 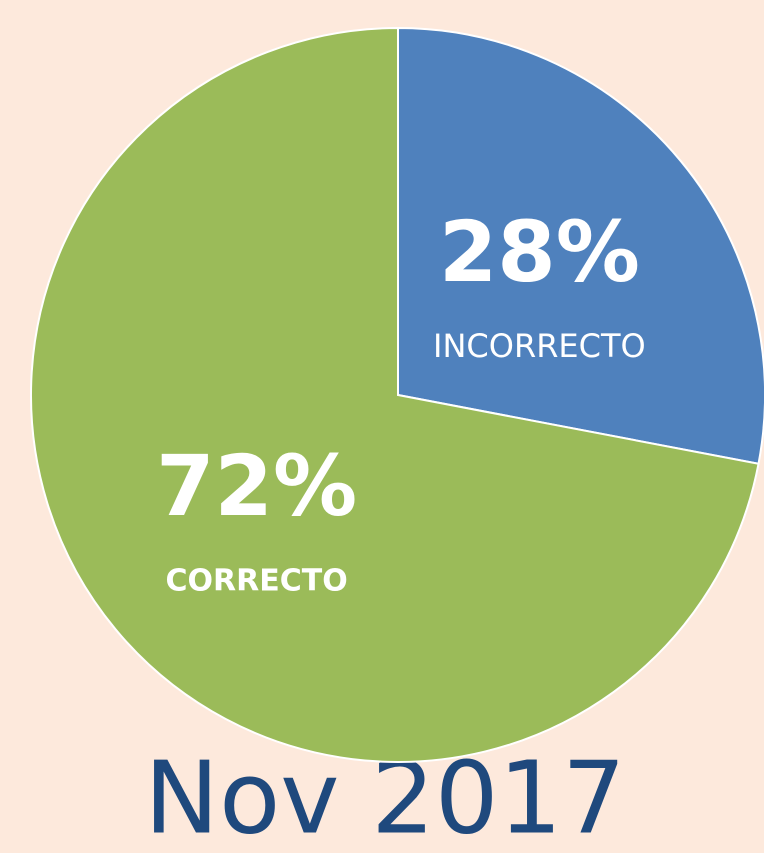 I want to click on slice-category-label: CORRECTO, so click(x=257, y=580).